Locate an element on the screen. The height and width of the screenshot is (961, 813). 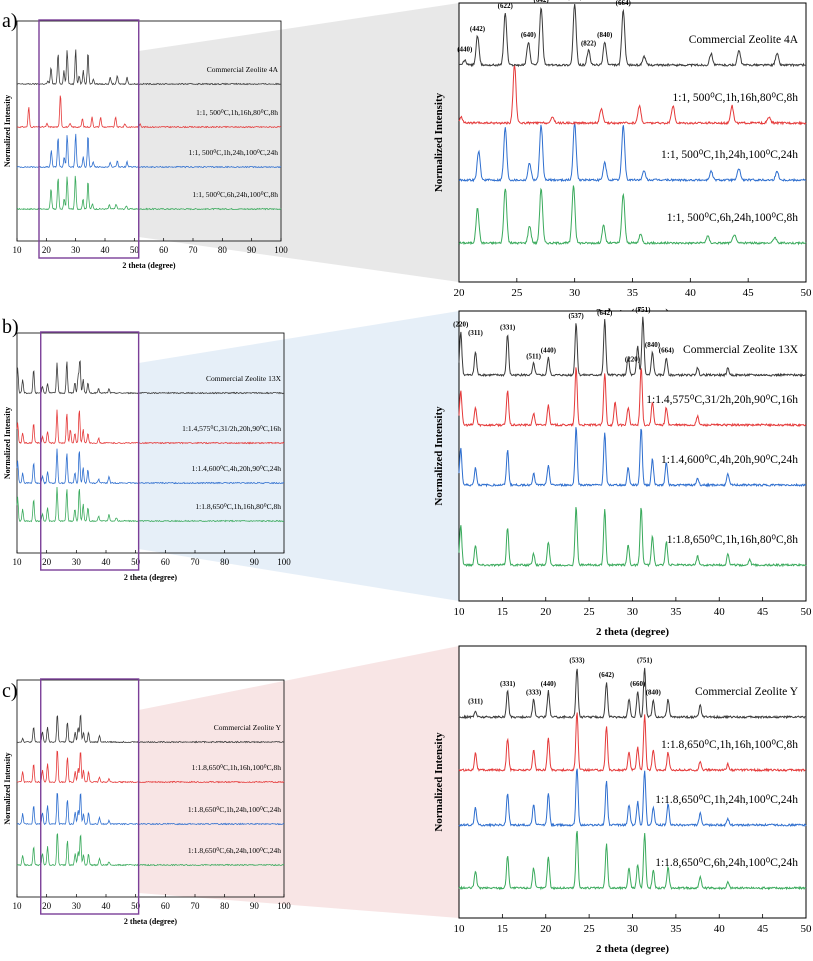
panel-a-letter: a) is located at coordinates (10, 21).